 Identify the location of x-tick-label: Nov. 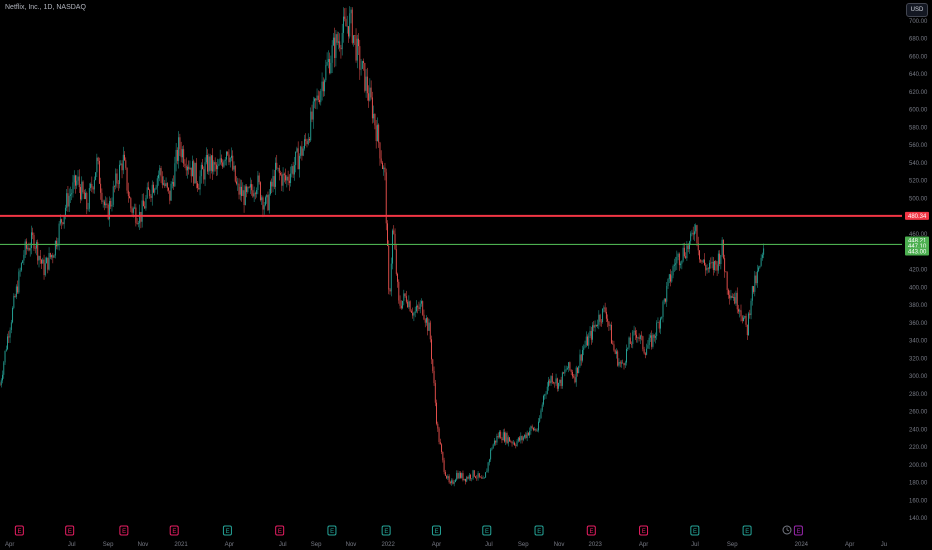
(559, 545).